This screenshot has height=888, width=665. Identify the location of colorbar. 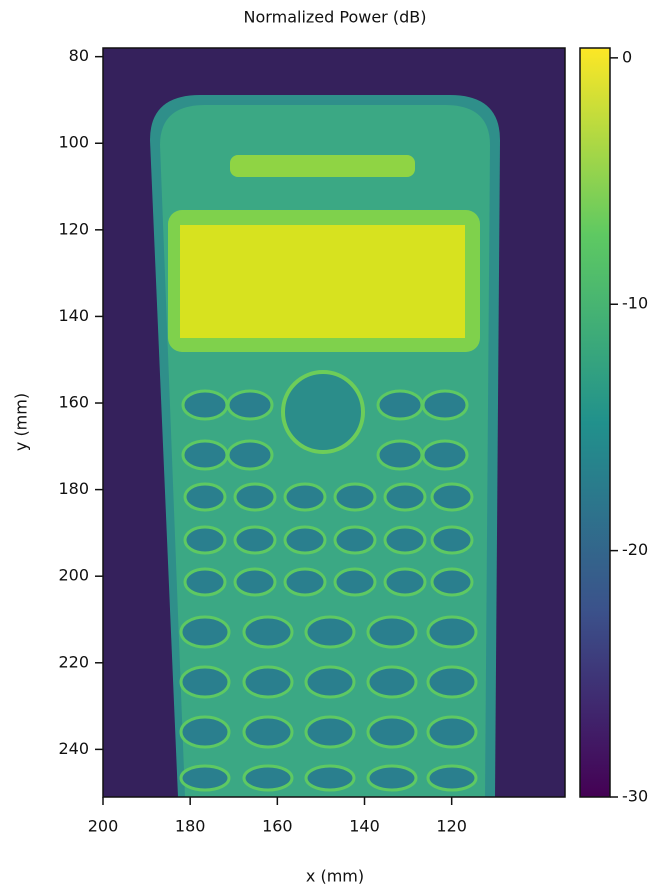
(595, 422).